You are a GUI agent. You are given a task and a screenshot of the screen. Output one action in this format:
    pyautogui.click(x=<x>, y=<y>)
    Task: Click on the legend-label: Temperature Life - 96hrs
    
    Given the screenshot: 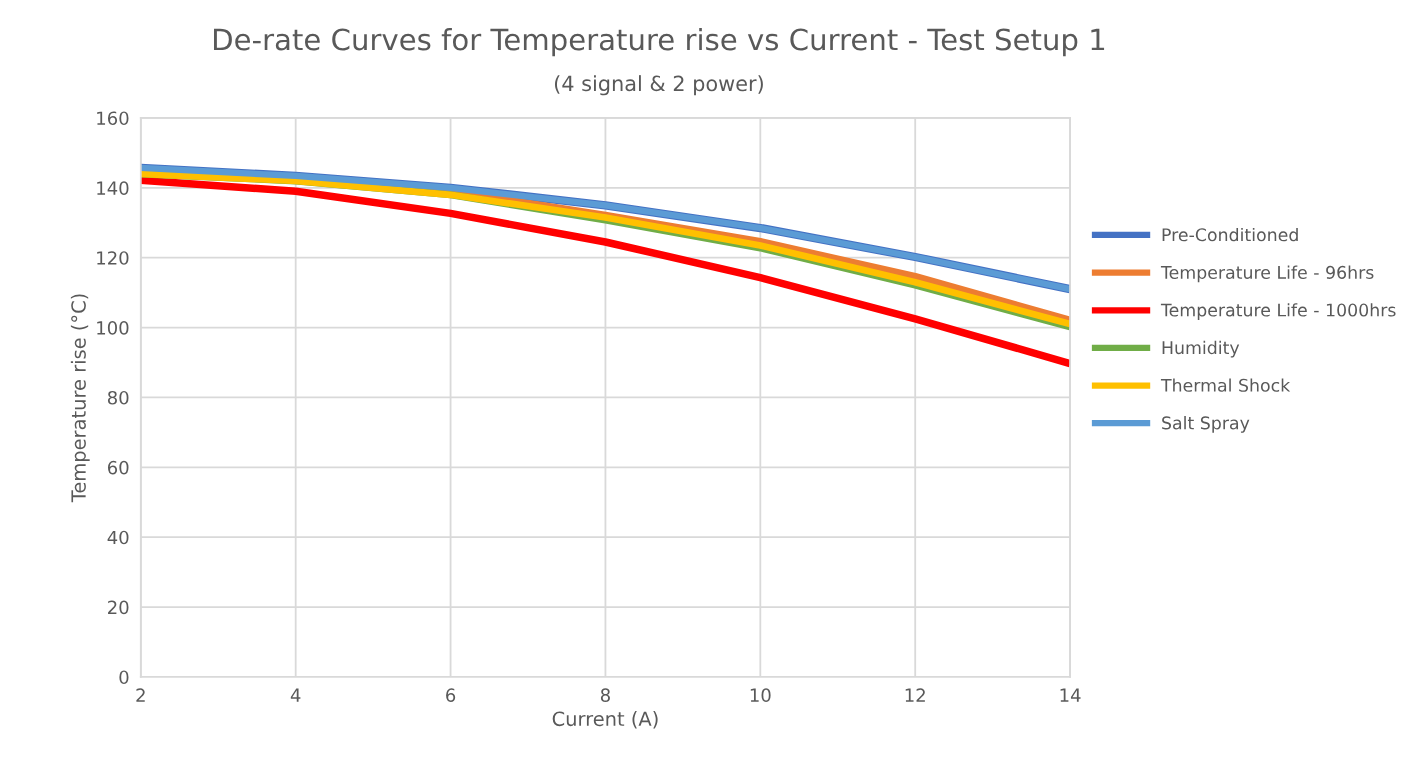 What is the action you would take?
    pyautogui.click(x=1267, y=274)
    